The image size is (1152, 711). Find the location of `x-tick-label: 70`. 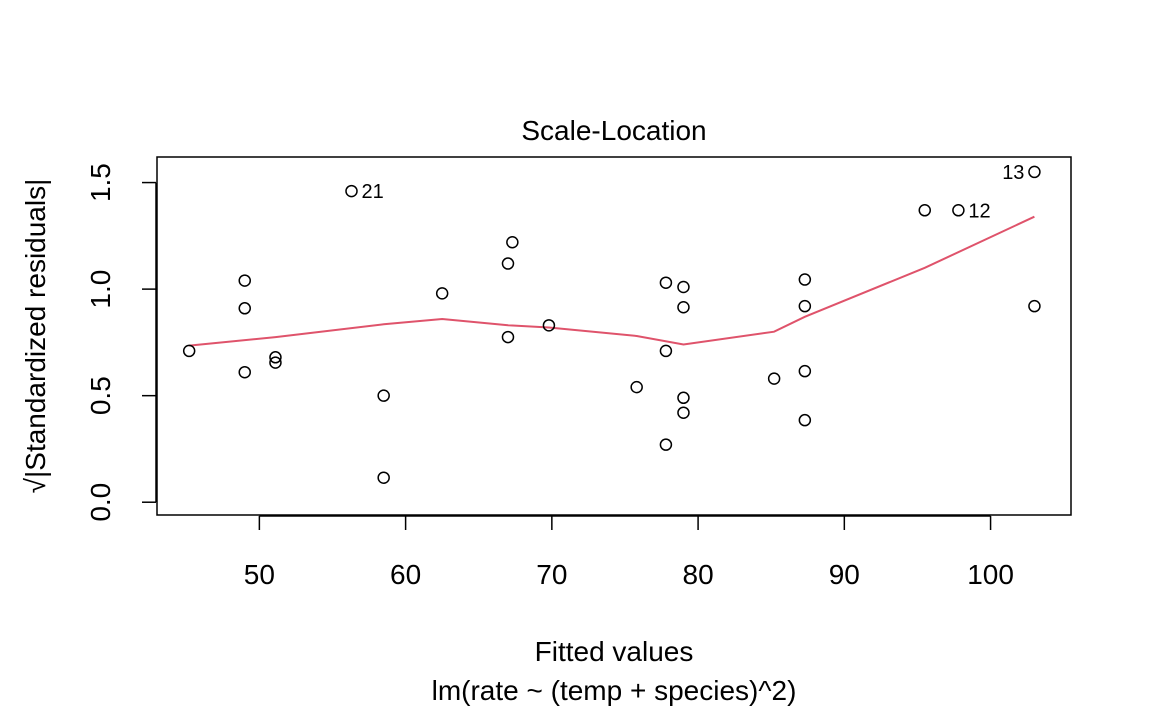

x-tick-label: 70 is located at coordinates (551, 574).